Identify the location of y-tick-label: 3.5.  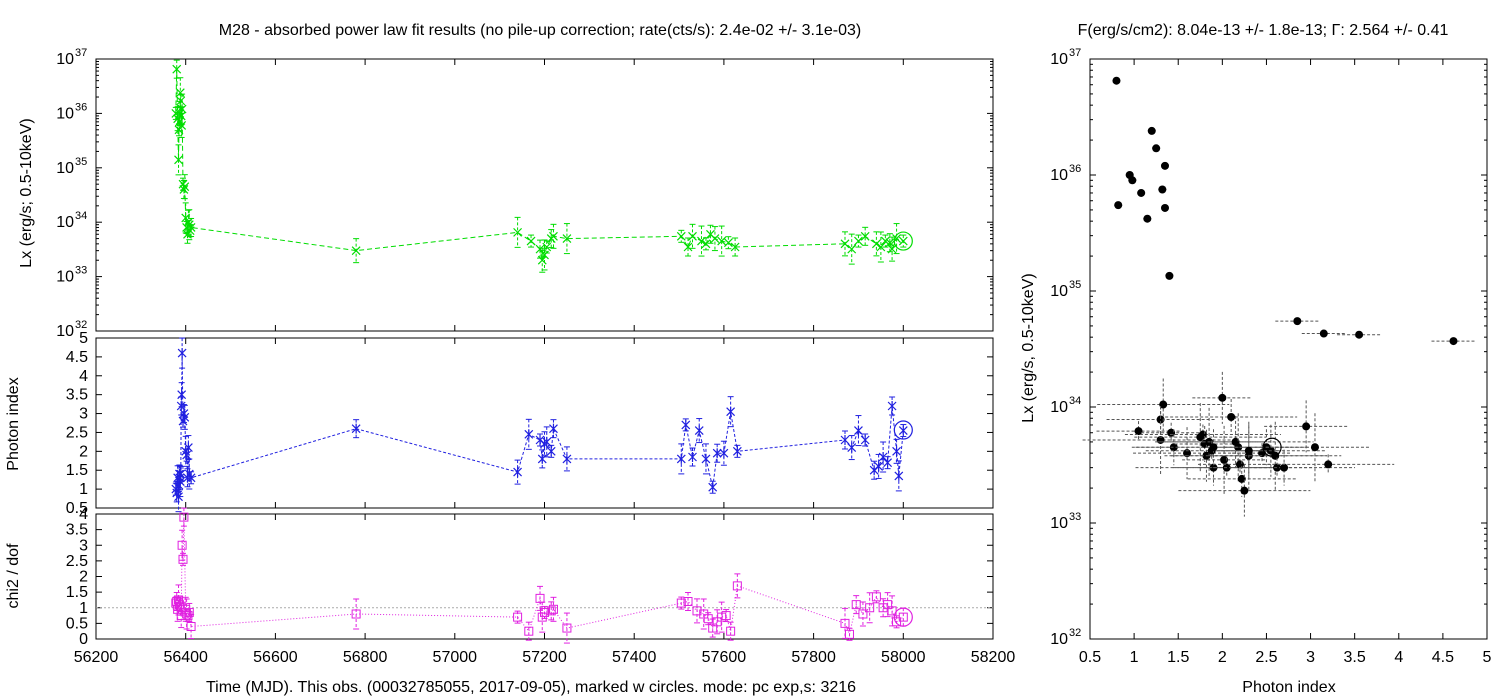
(77, 530).